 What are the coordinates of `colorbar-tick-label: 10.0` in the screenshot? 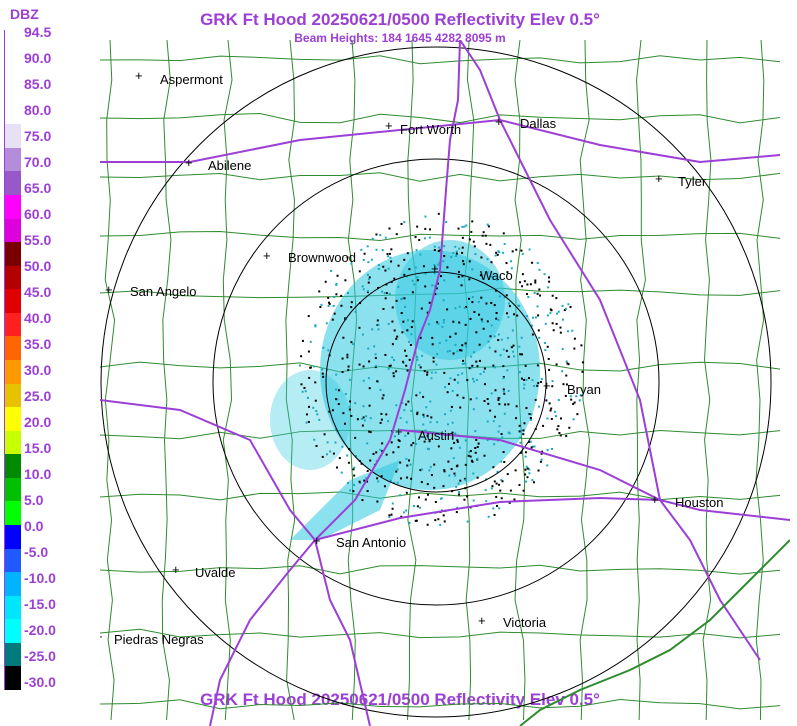 It's located at (38, 474).